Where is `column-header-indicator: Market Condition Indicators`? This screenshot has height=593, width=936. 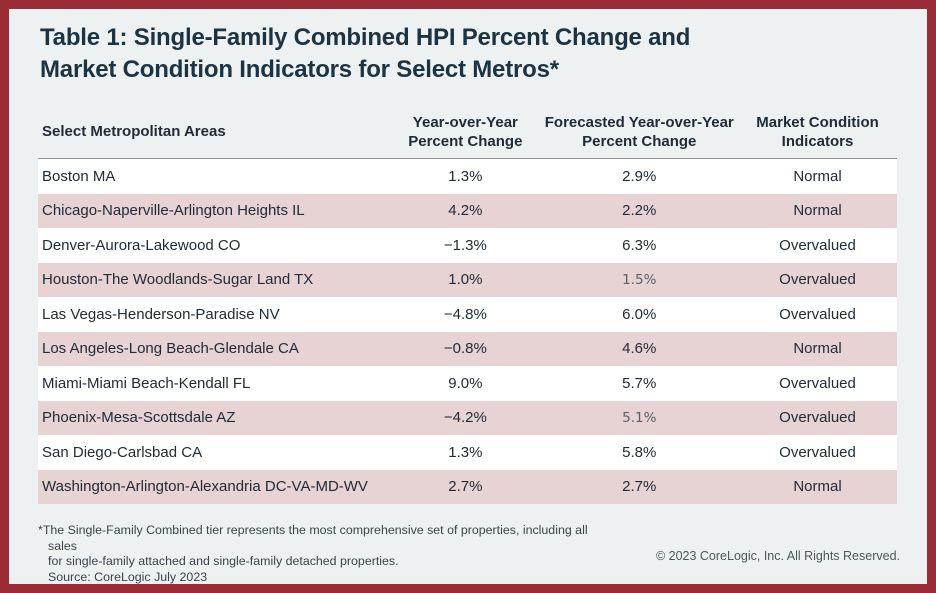
column-header-indicator: Market Condition Indicators is located at coordinates (817, 131).